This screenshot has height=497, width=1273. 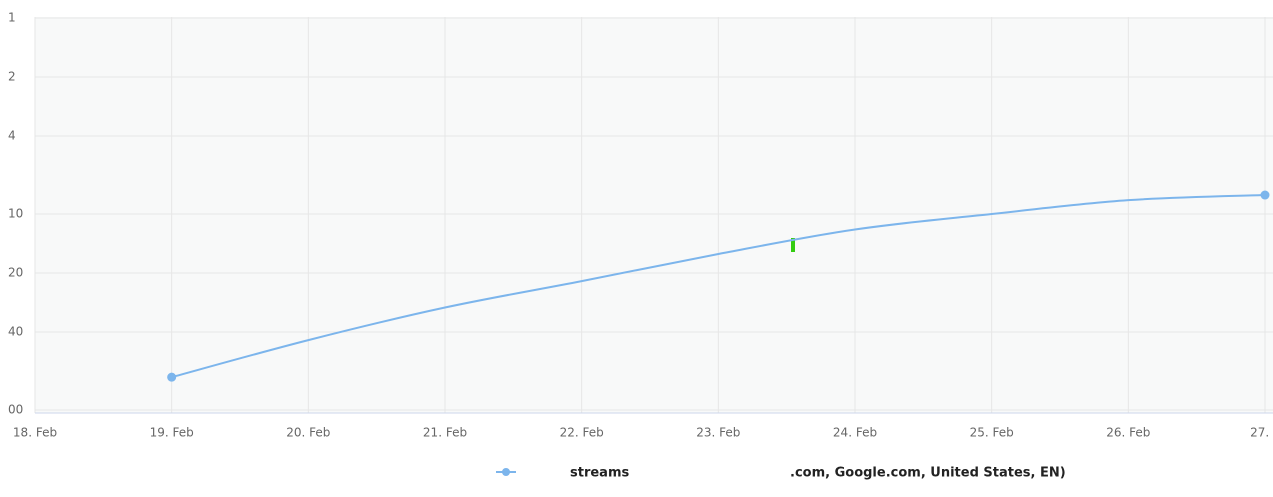 What do you see at coordinates (1128, 433) in the screenshot?
I see `x-tick-label: 26. Feb` at bounding box center [1128, 433].